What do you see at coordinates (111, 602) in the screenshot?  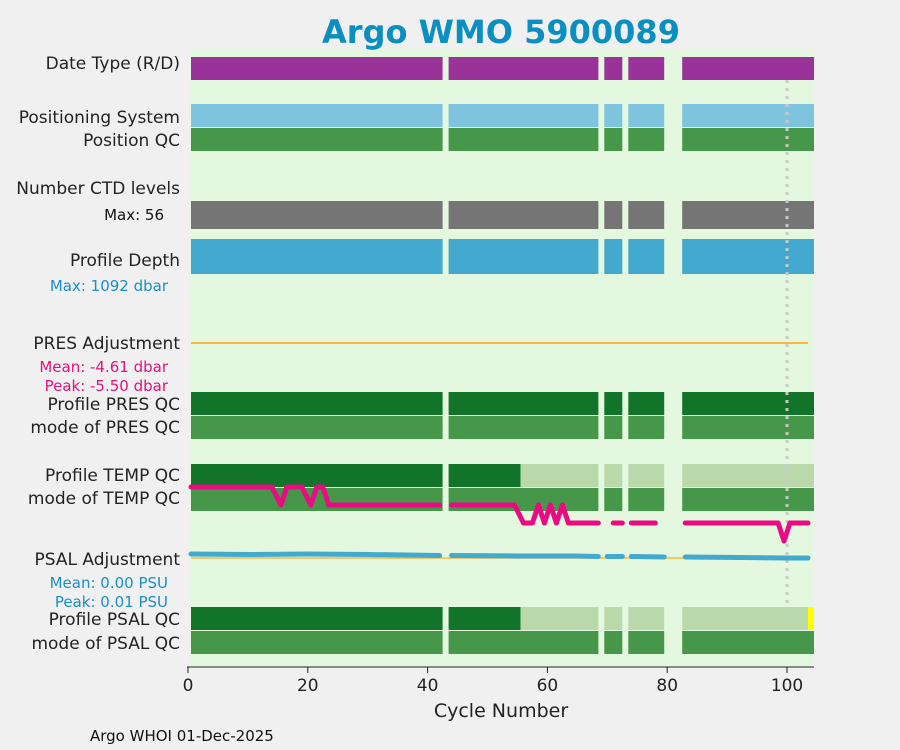 I see `stat-psal-peak: Peak: 0.01 PSU` at bounding box center [111, 602].